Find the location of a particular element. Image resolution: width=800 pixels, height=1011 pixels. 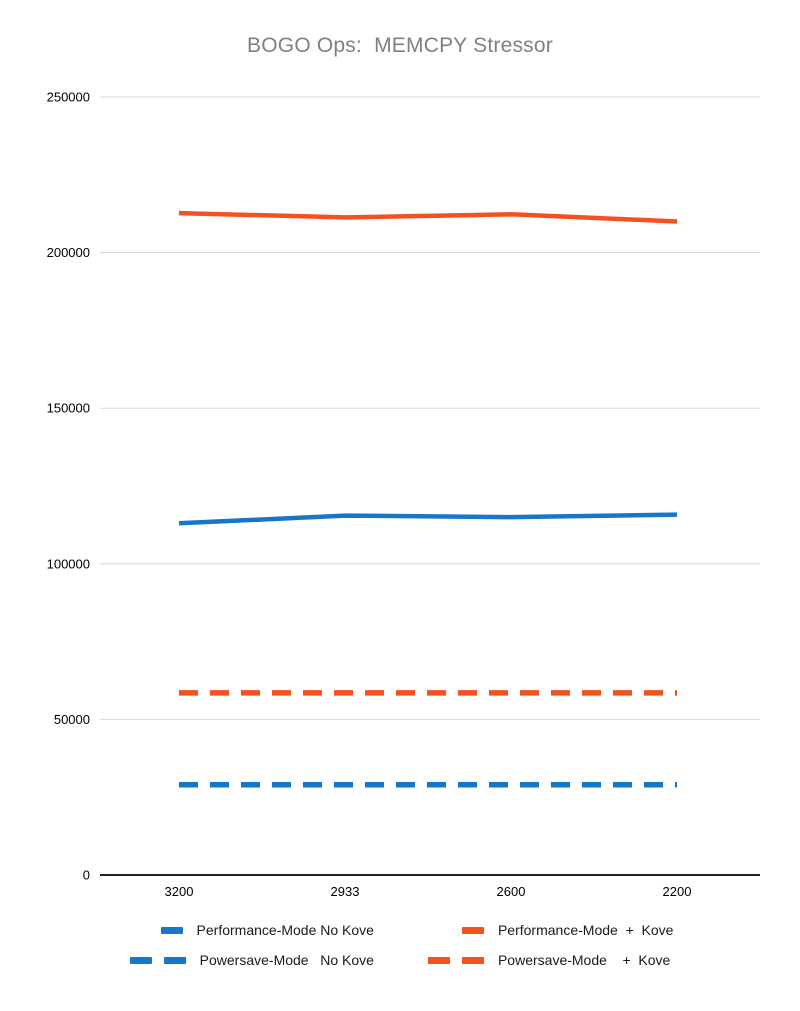

legend-marker-solid-blue is located at coordinates (155, 930).